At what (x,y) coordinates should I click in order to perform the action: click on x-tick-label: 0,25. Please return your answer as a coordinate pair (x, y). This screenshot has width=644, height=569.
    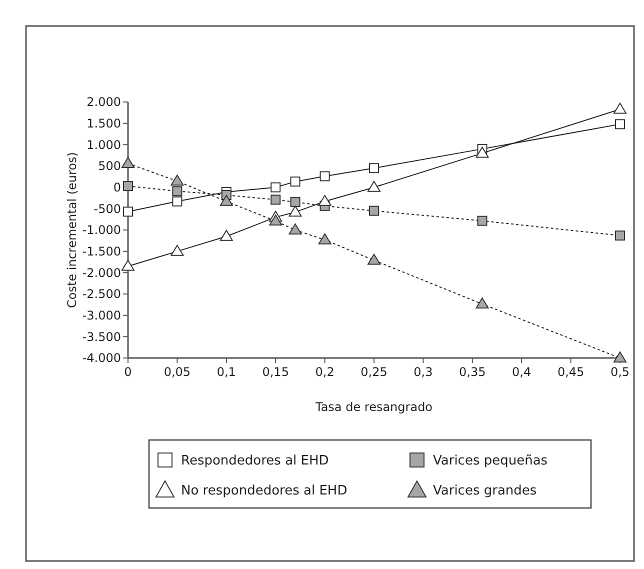
    Looking at the image, I should click on (374, 372).